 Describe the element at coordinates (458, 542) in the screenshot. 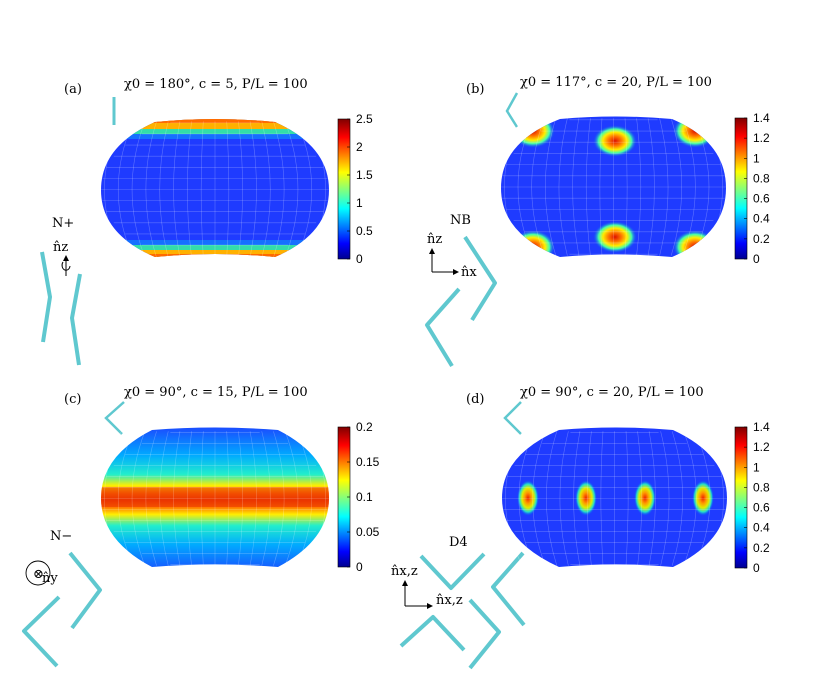

I see `phase-label: D4` at that location.